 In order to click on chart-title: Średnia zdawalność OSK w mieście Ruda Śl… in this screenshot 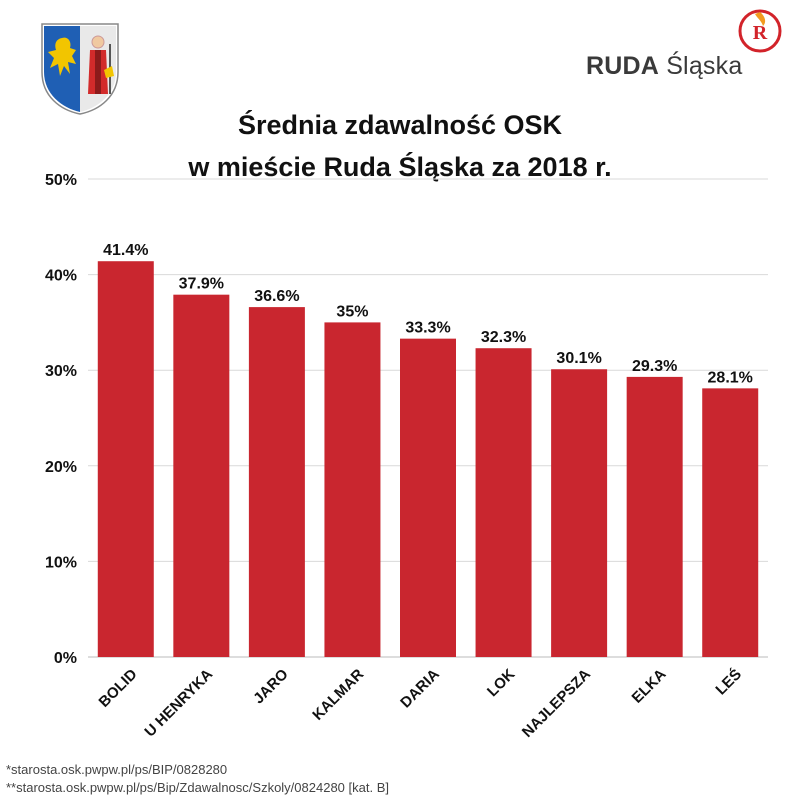, I will do `click(400, 146)`.